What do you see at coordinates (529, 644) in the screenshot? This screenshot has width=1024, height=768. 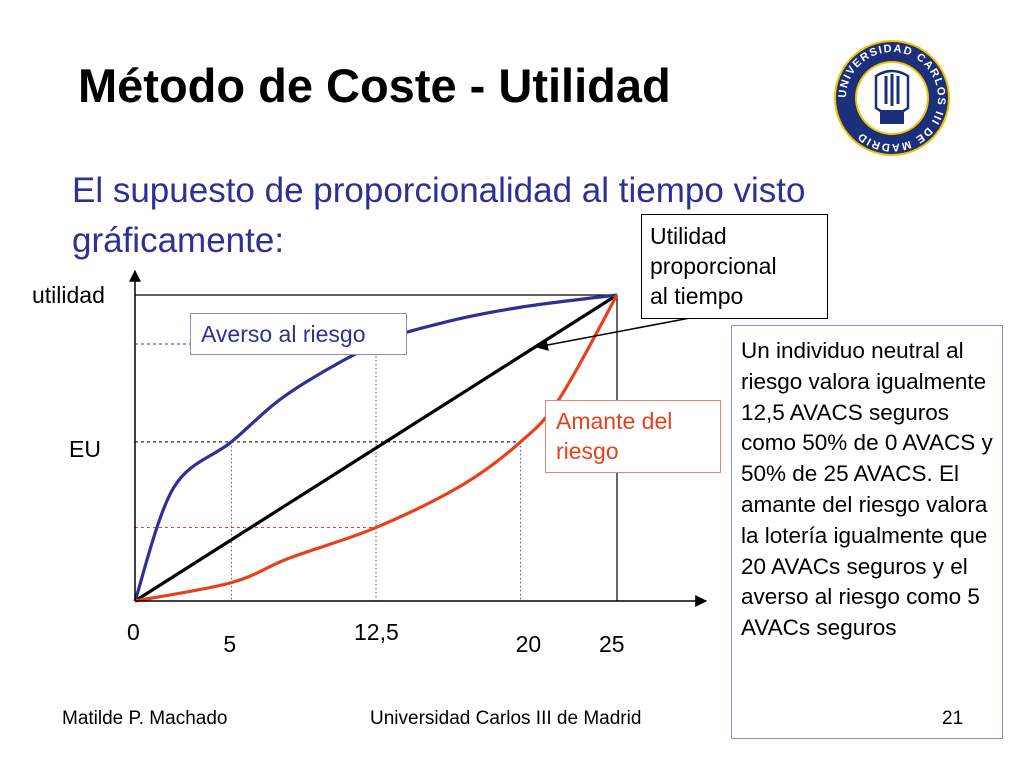 I see `x-tick-label-3: 20` at bounding box center [529, 644].